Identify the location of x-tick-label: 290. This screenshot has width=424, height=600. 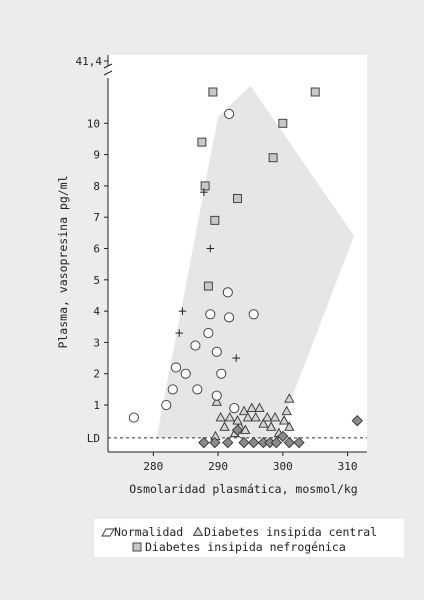
(218, 466).